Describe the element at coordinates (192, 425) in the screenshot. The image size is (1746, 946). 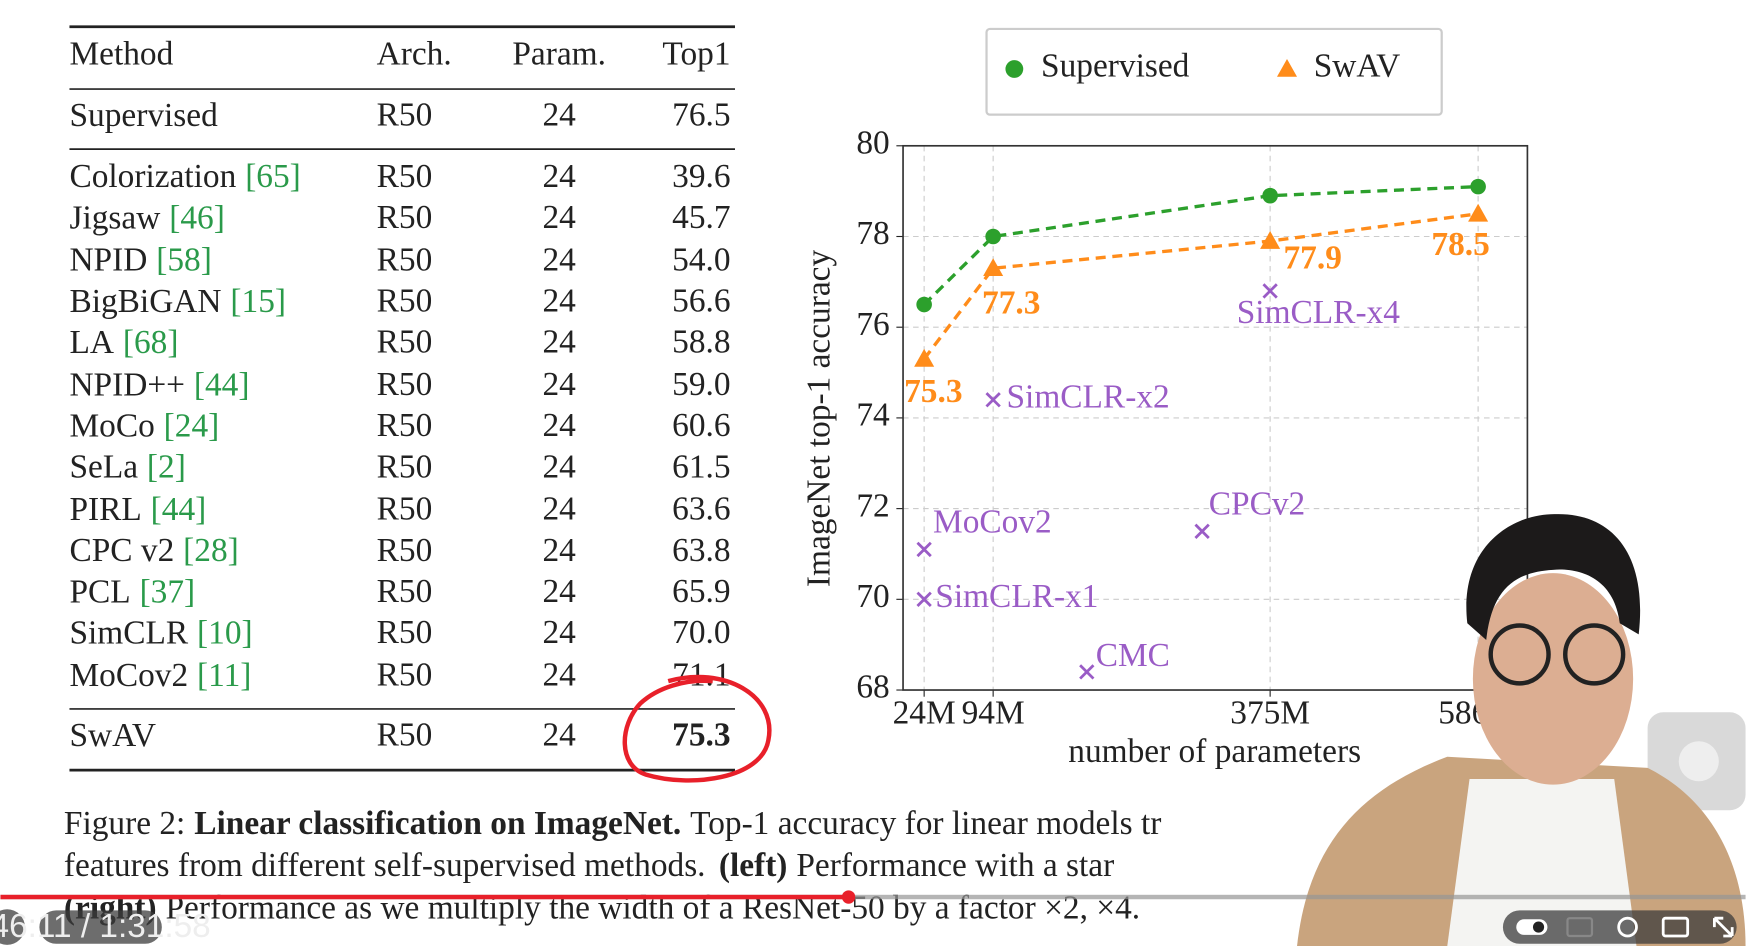
I see `citation: [24]` at that location.